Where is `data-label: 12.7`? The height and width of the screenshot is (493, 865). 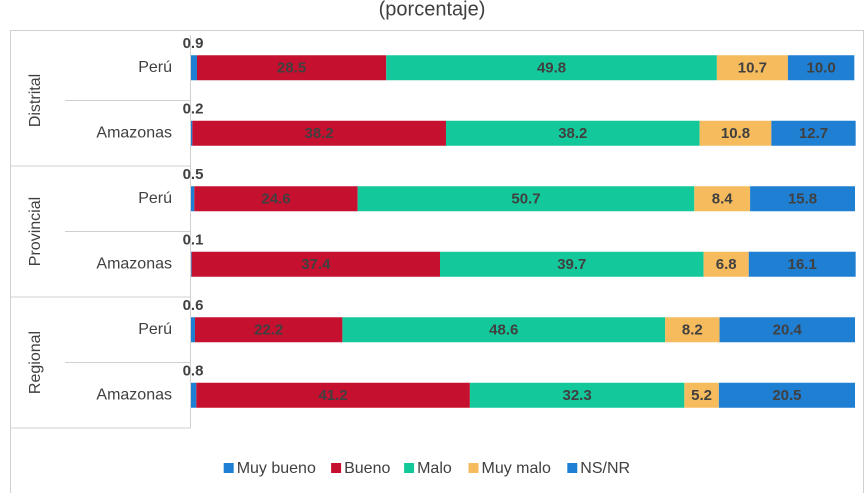 data-label: 12.7 is located at coordinates (813, 133).